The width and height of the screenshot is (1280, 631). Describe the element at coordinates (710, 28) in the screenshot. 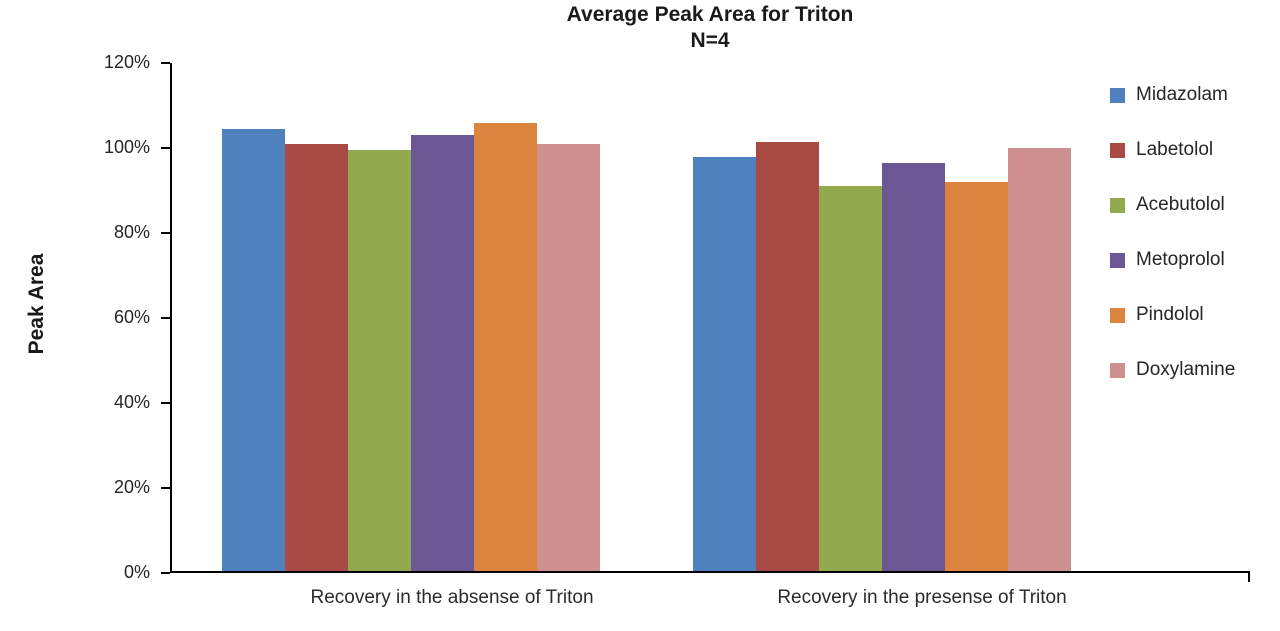

I see `chart-title: Average Peak Area for Triton N=4` at that location.